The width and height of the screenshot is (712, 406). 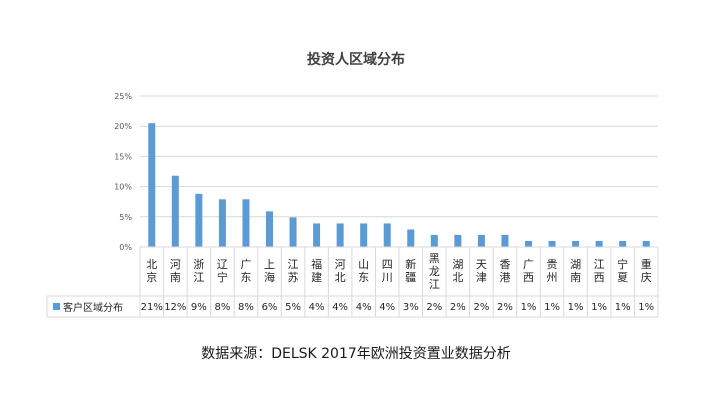 What do you see at coordinates (198, 271) in the screenshot?
I see `x-tick-label: 浙江` at bounding box center [198, 271].